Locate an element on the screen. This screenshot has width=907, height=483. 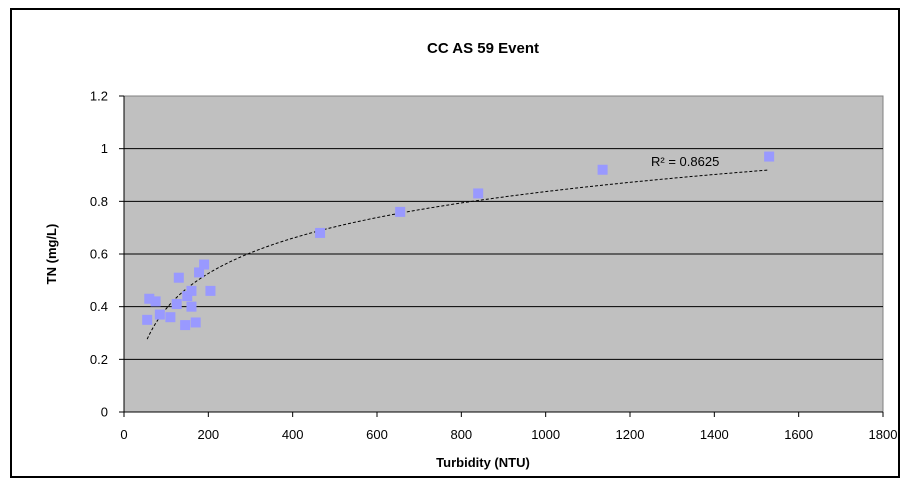
y-tick-label-4: 0.8 is located at coordinates (99, 201).